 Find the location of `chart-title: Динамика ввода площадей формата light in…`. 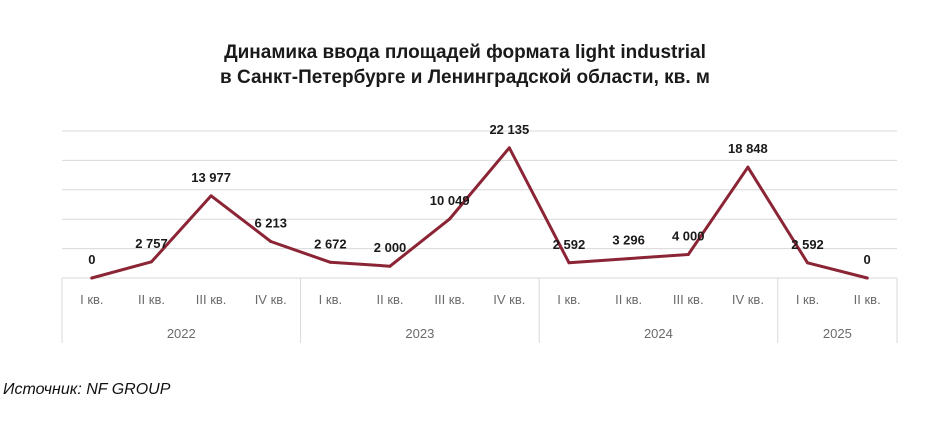

chart-title: Динамика ввода площадей формата light in… is located at coordinates (465, 65).